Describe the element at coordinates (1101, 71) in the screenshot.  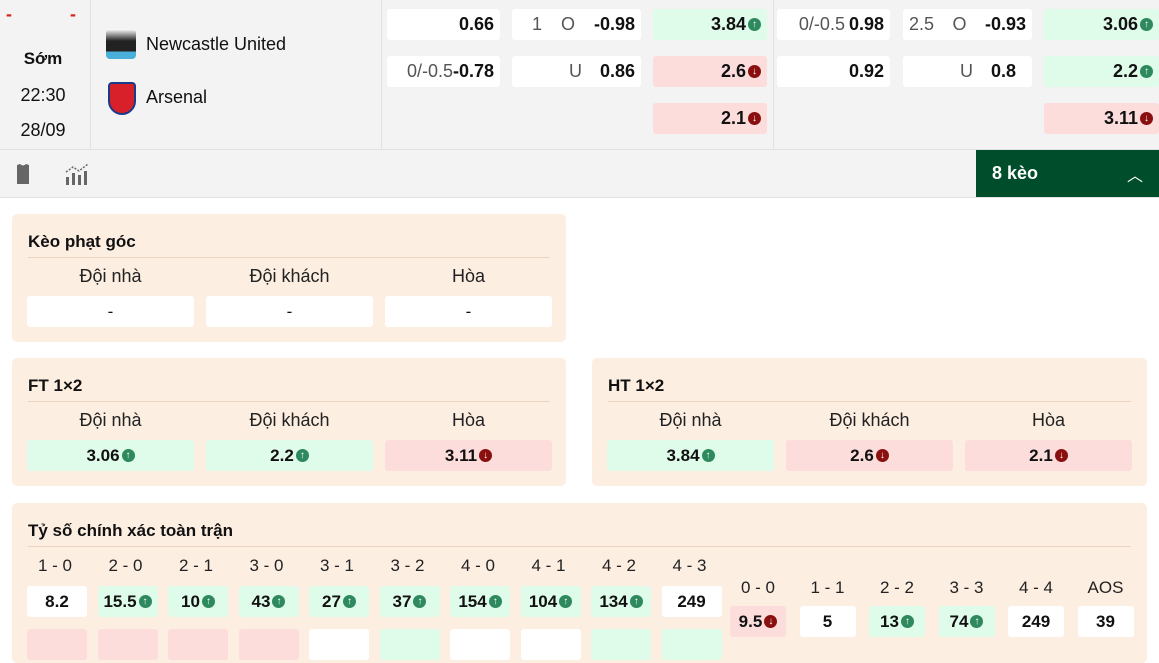
I see `ht-1x2-away: 2.2 ↑` at that location.